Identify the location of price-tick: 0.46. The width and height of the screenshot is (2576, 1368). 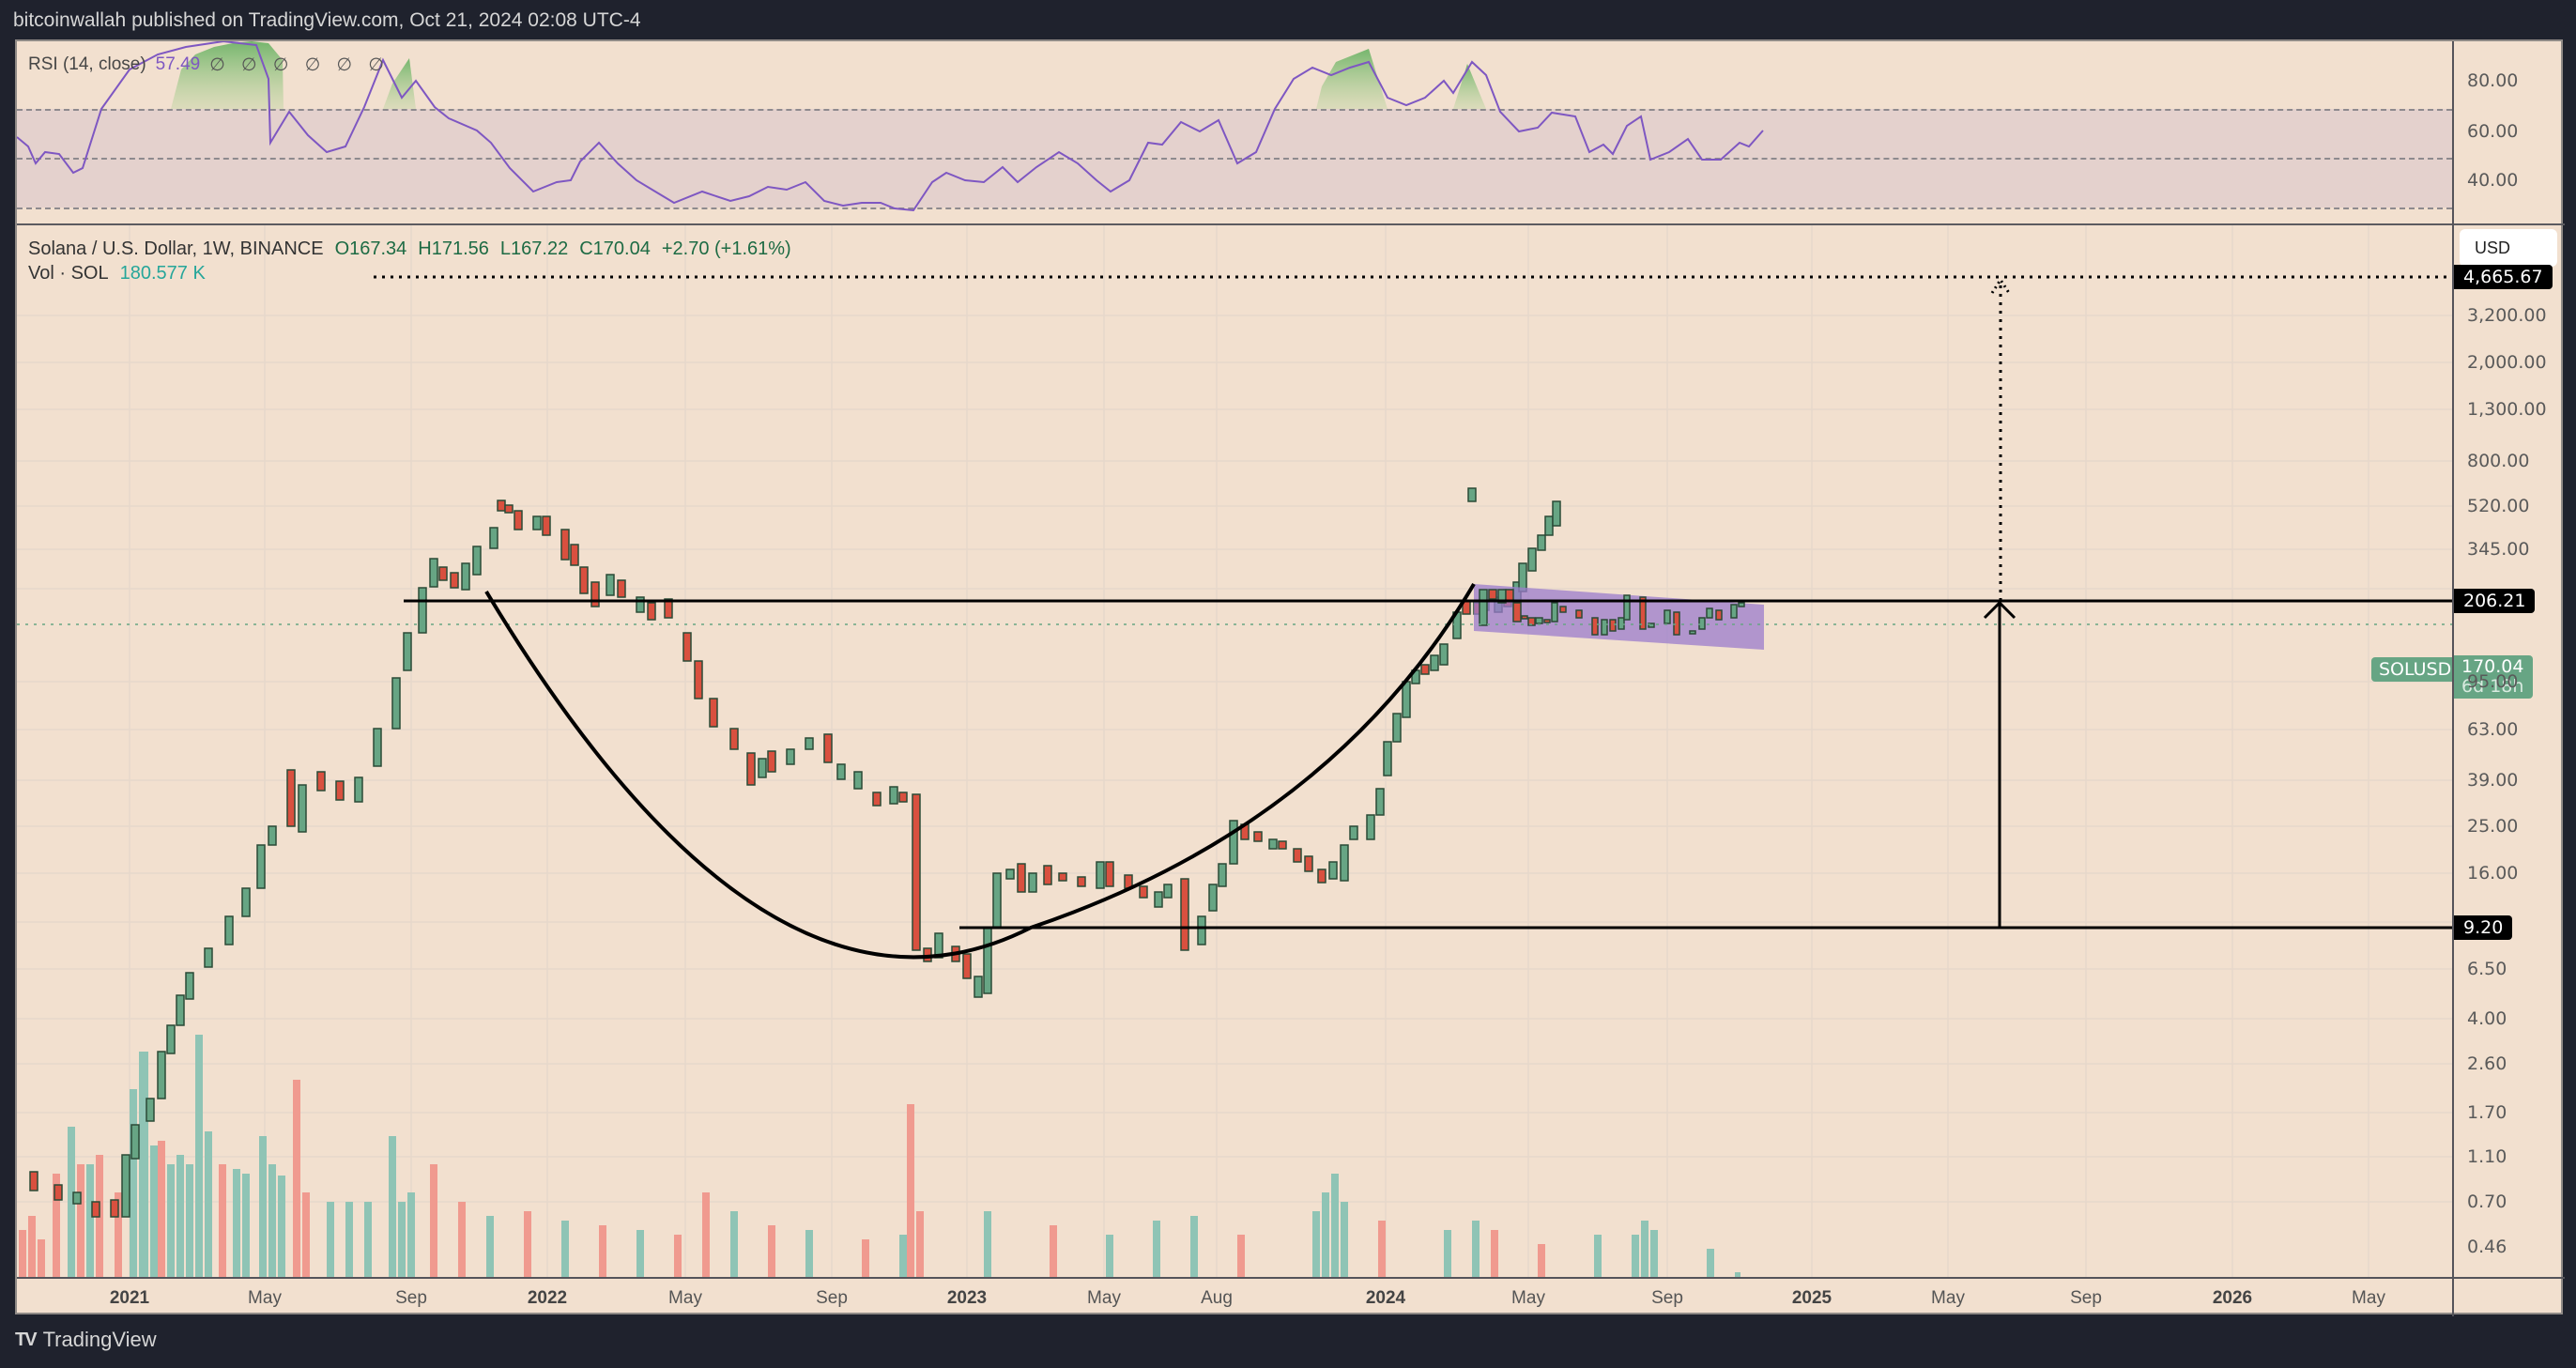
(2487, 1247).